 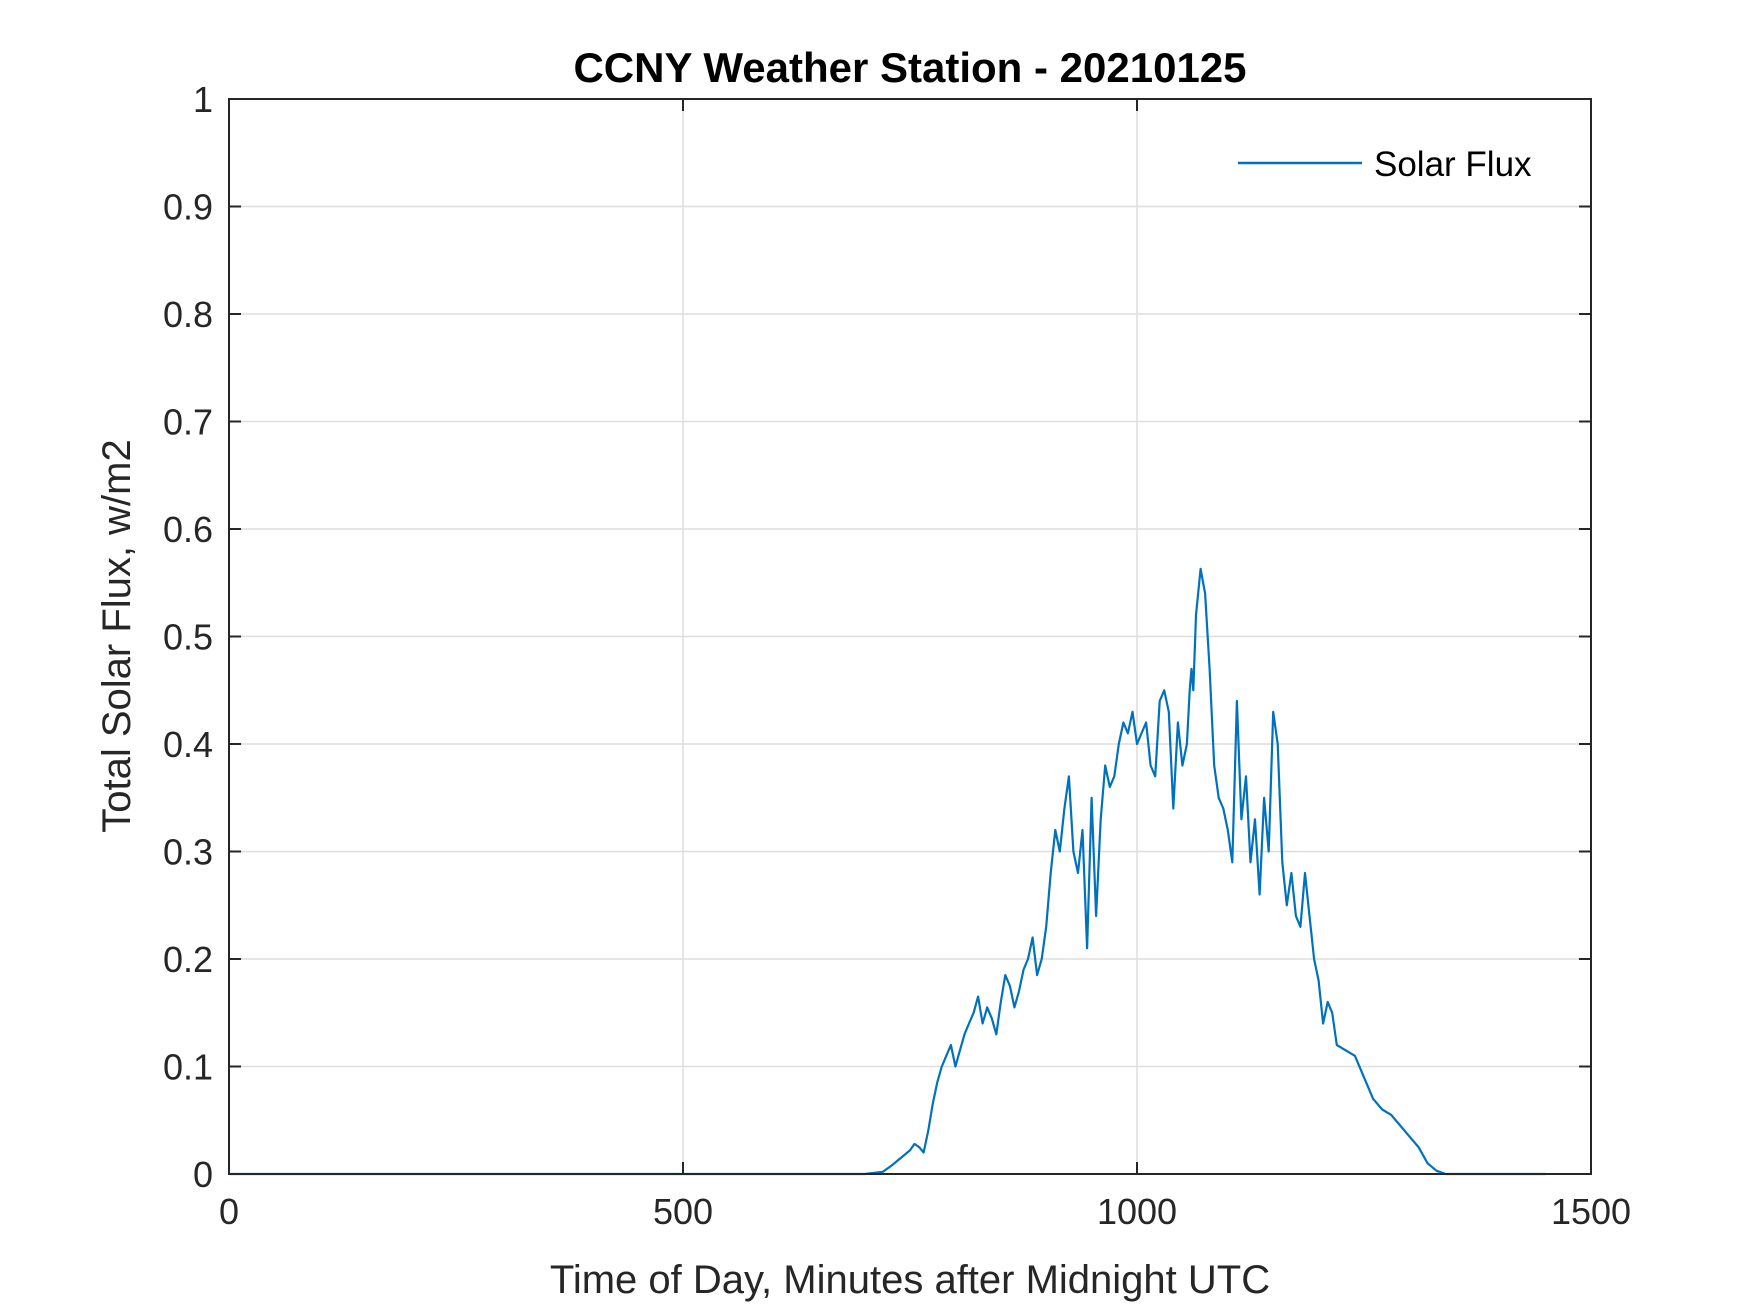 What do you see at coordinates (188, 207) in the screenshot?
I see `y-tick-label: 0.9` at bounding box center [188, 207].